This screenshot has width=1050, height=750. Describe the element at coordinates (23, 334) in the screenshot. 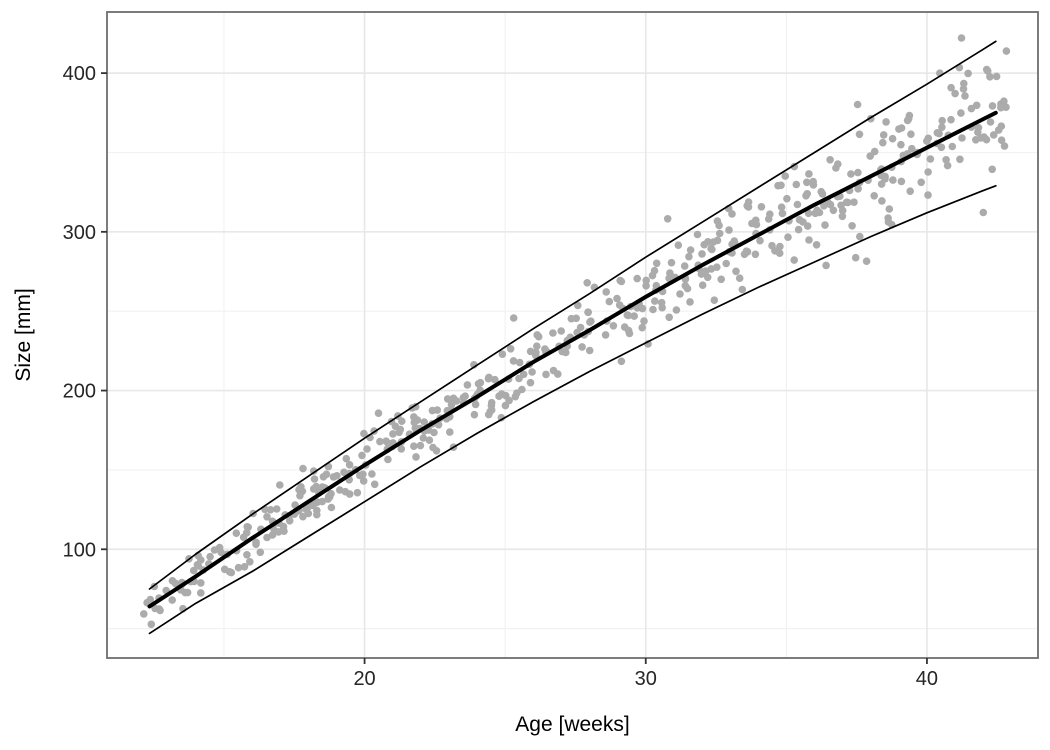

I see `y-axis-title: Size [mm]` at that location.